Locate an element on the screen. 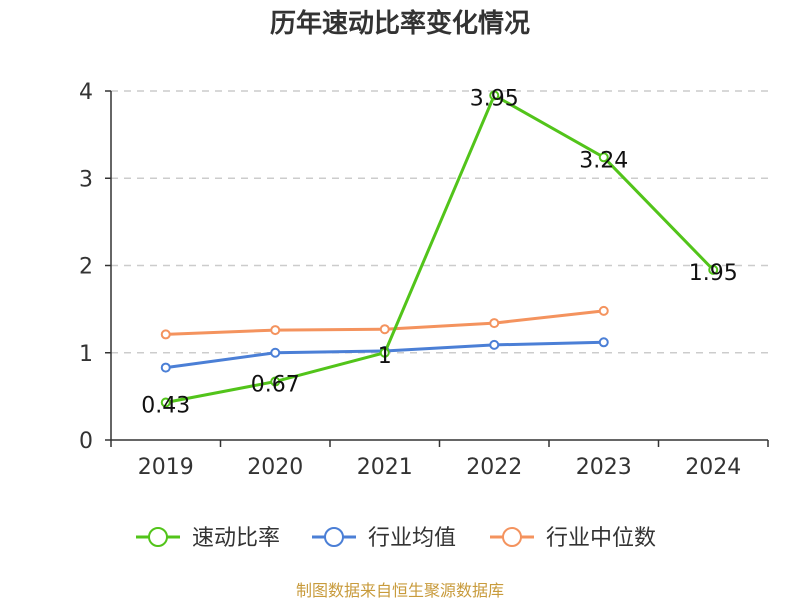  y-tick-label: 4 is located at coordinates (86, 92).